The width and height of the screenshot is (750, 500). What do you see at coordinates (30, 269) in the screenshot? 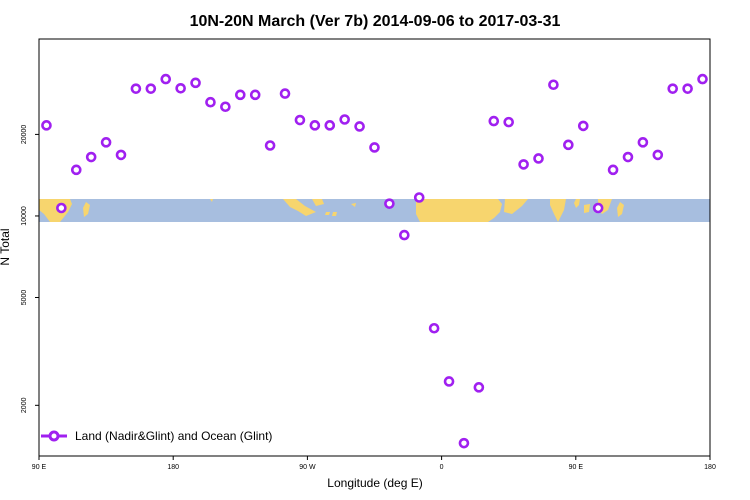
I see `y-axis: 2000 5000 10000 20000` at bounding box center [30, 269].